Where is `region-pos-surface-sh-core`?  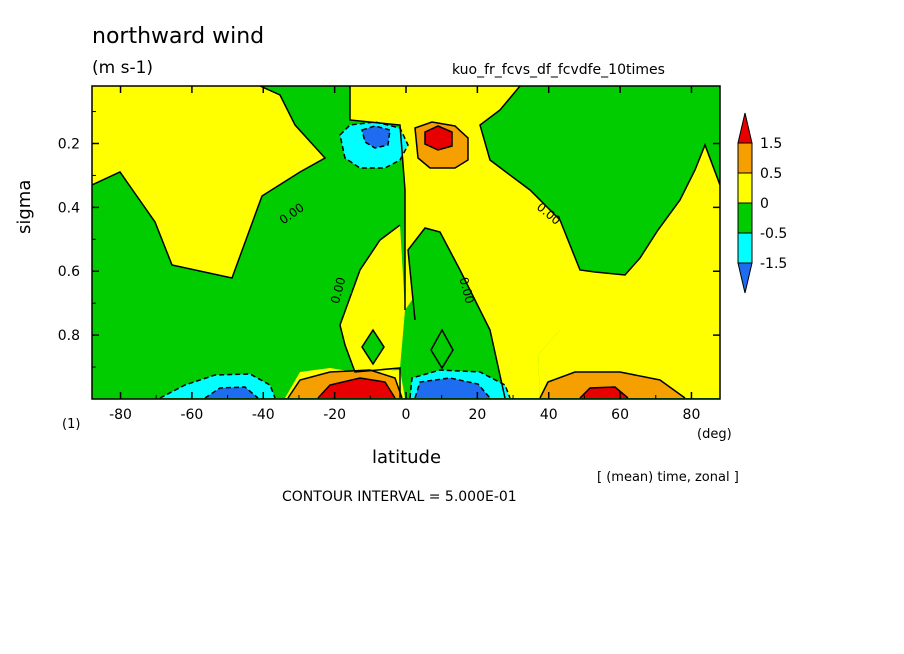 region-pos-surface-sh-core is located at coordinates (356, 388).